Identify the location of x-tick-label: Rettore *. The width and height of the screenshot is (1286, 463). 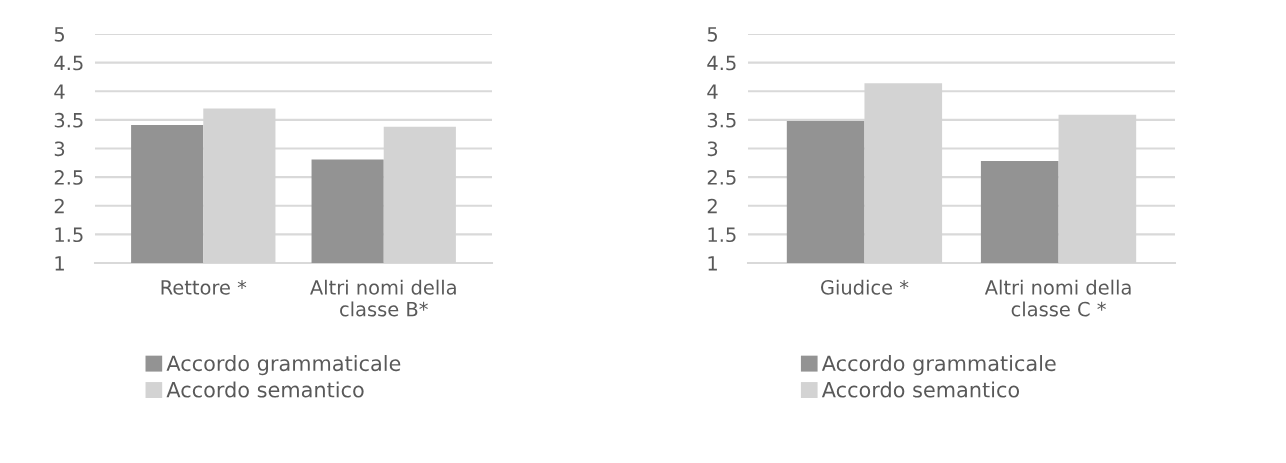
(204, 287).